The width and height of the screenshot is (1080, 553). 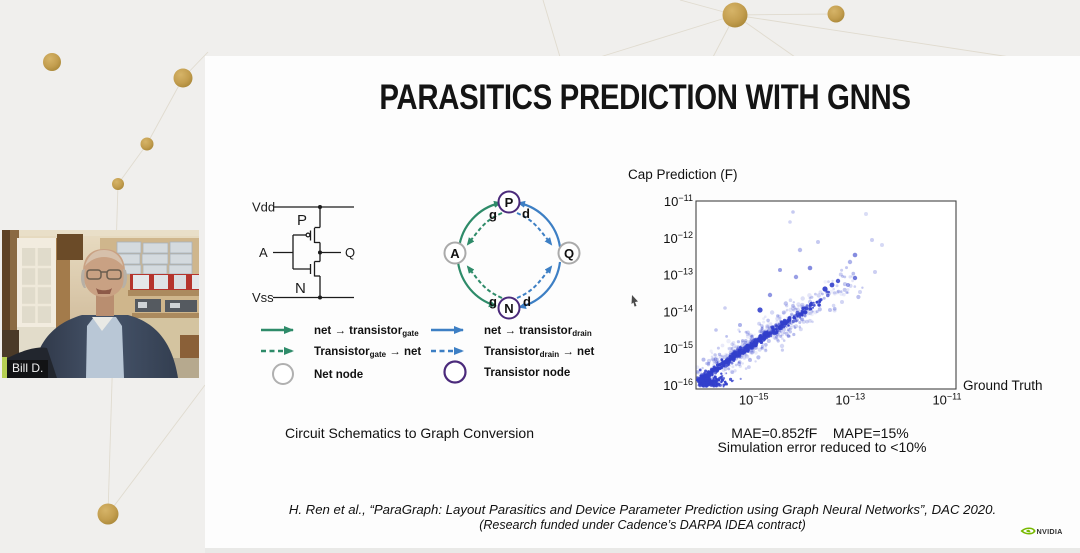 What do you see at coordinates (819, 433) in the screenshot?
I see `svg-text: MAE=0.852fF MAPE=15%` at bounding box center [819, 433].